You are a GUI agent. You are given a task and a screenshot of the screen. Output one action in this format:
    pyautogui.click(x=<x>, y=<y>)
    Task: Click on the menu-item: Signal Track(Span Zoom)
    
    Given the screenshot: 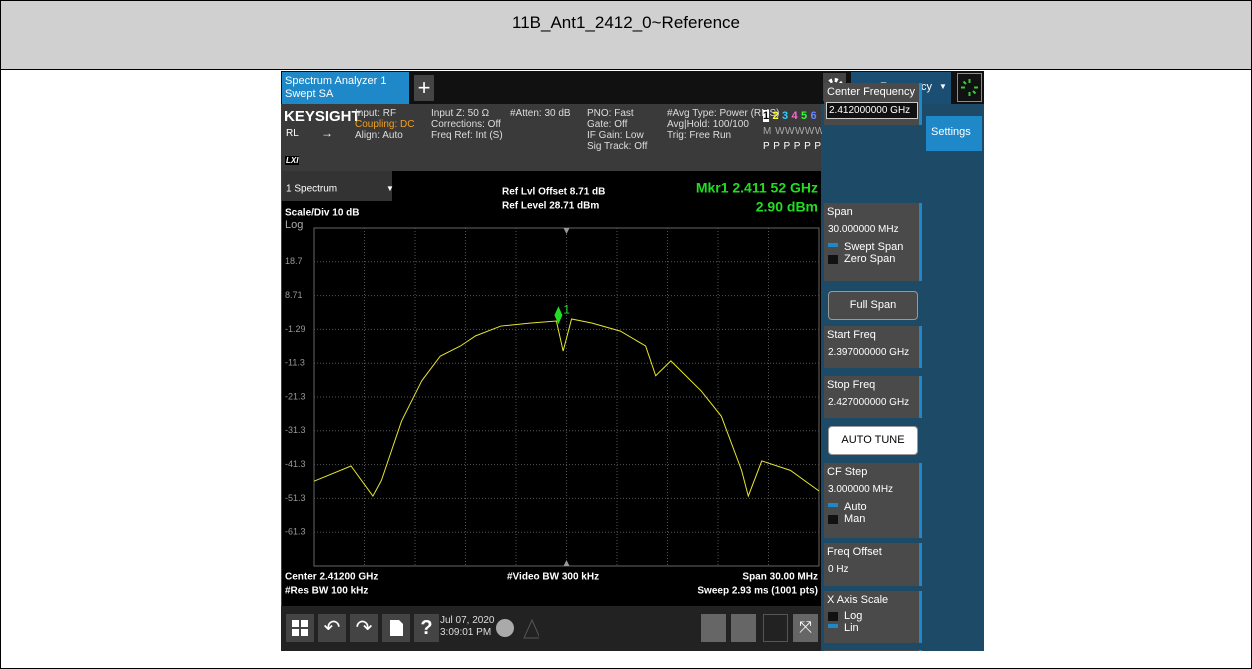 What is the action you would take?
    pyautogui.click(x=873, y=650)
    